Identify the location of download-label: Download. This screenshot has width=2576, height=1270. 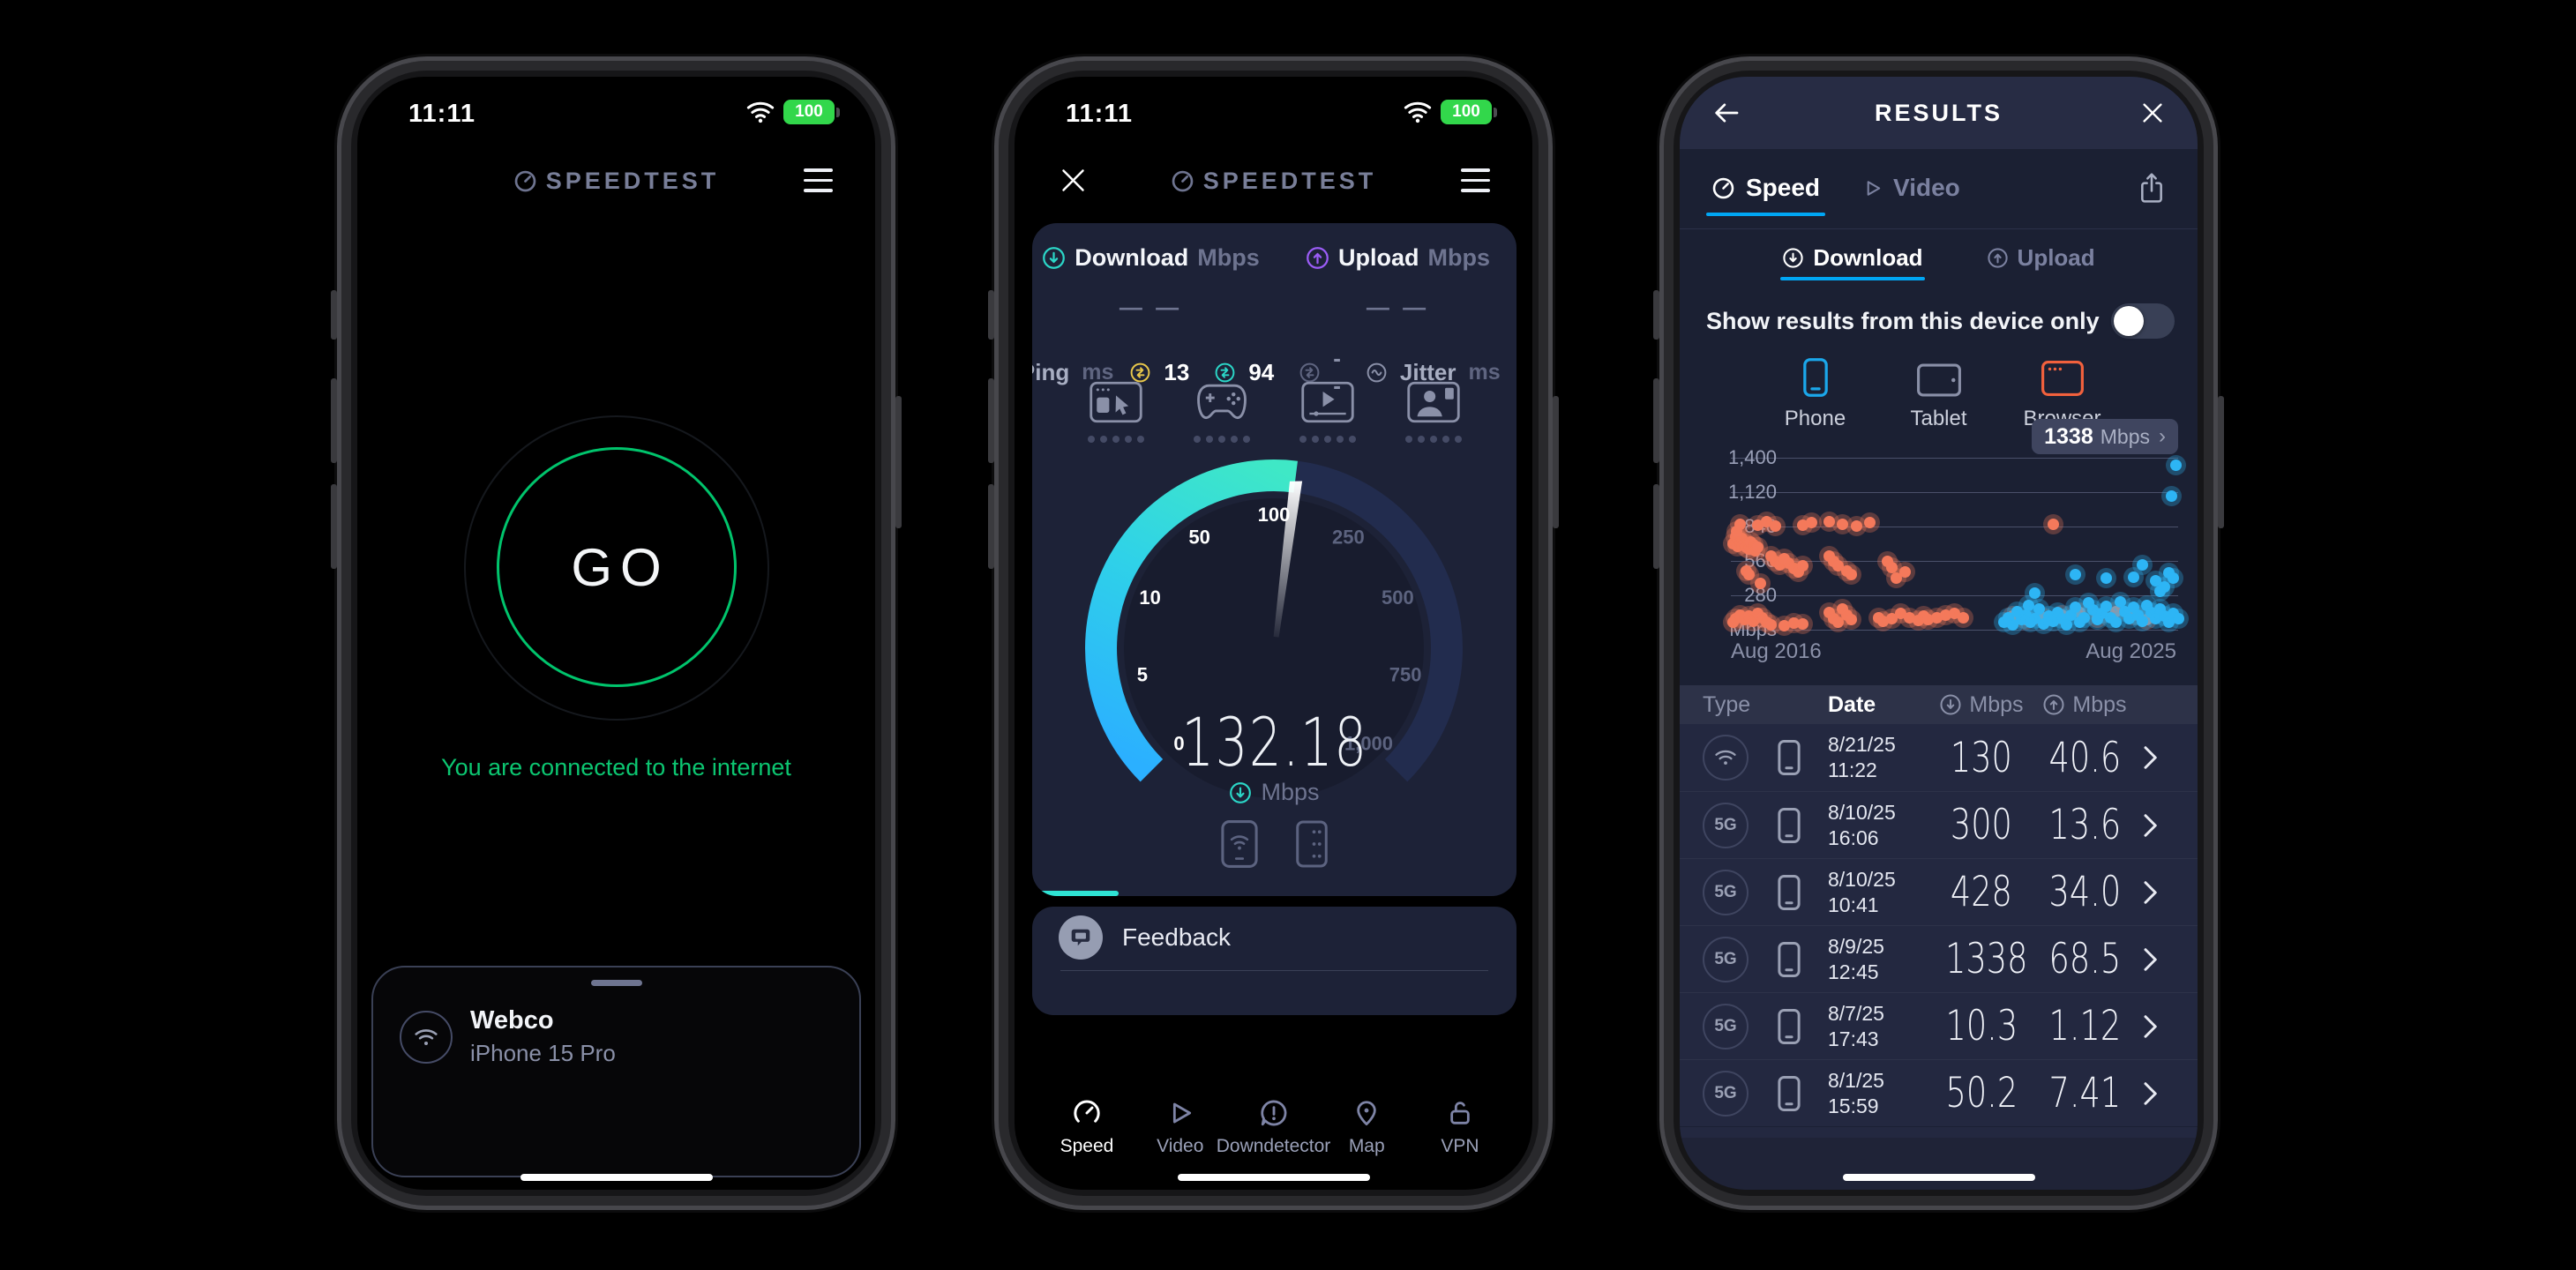
(1132, 257).